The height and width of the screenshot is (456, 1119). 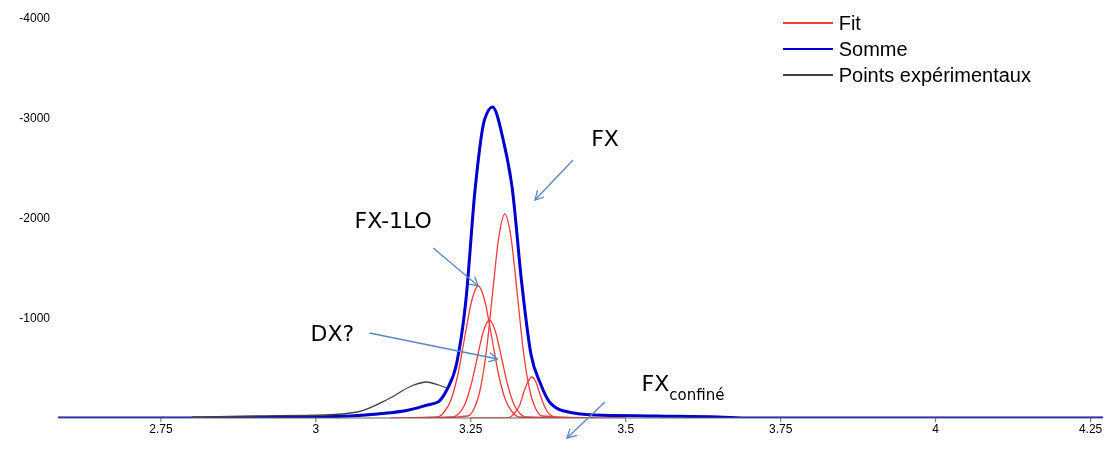 I want to click on y-tick-label: -4000, so click(x=35, y=18).